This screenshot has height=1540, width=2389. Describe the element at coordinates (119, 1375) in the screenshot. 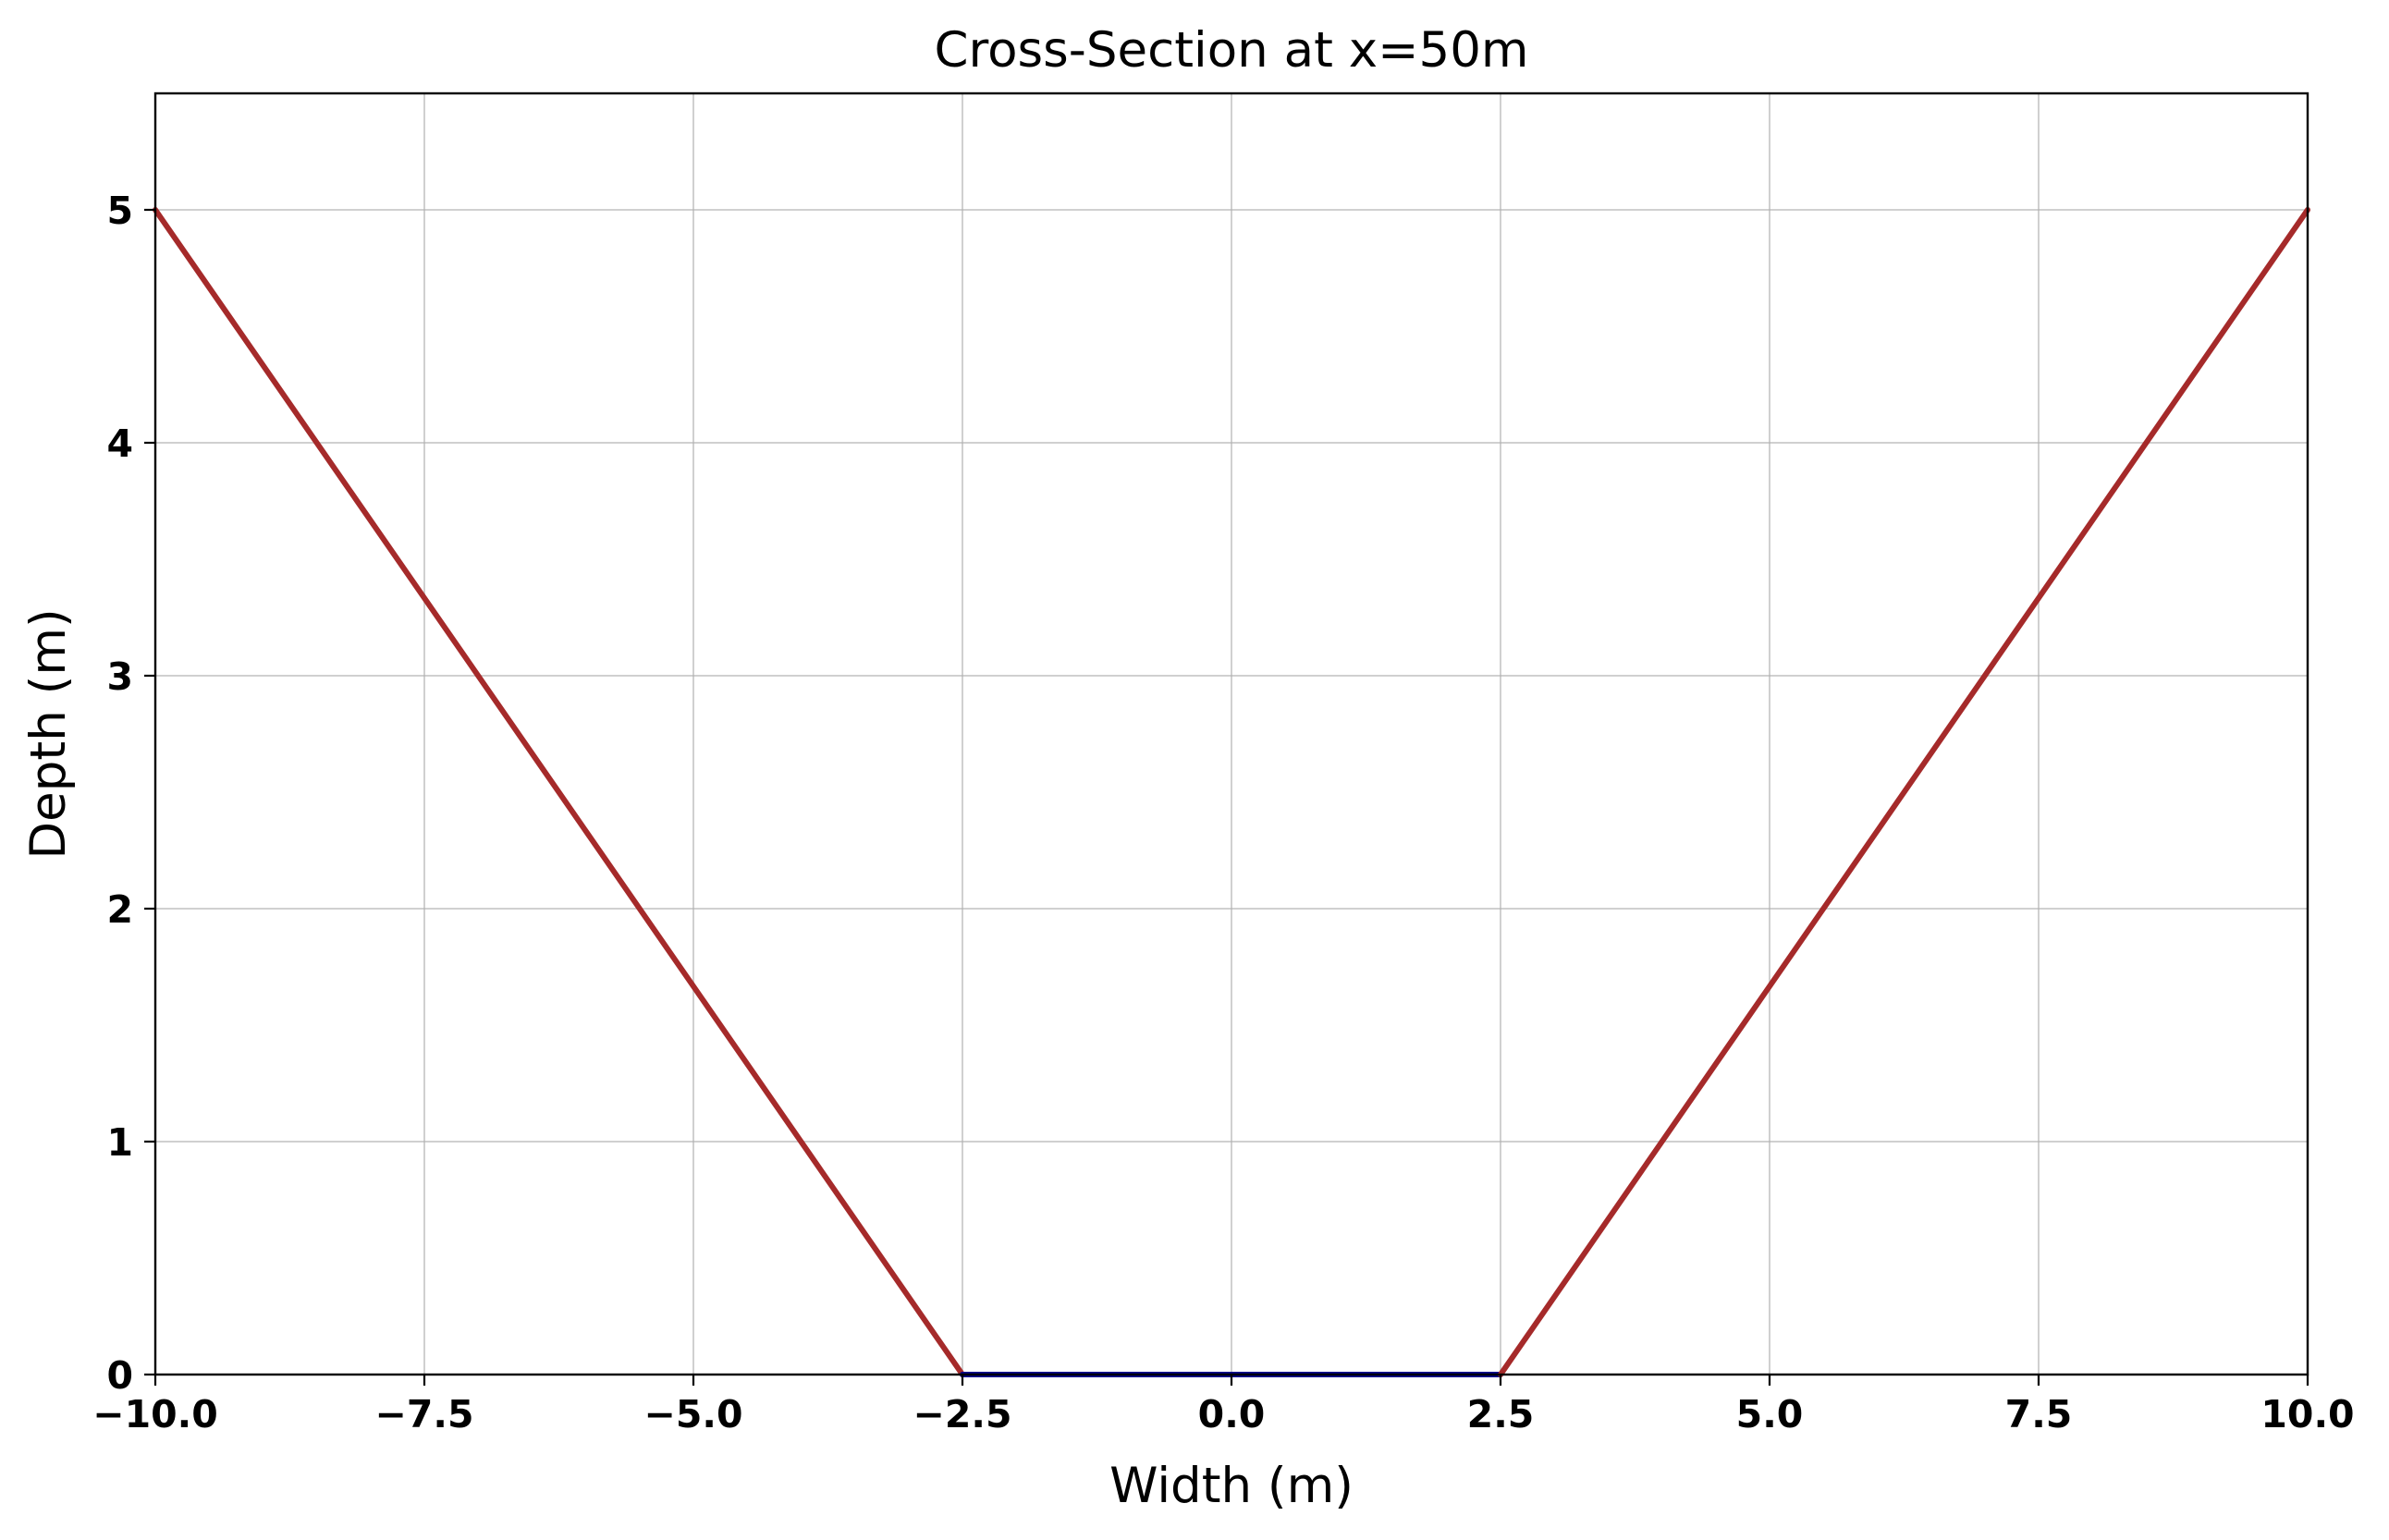

I see `y-tick-label: 0` at that location.